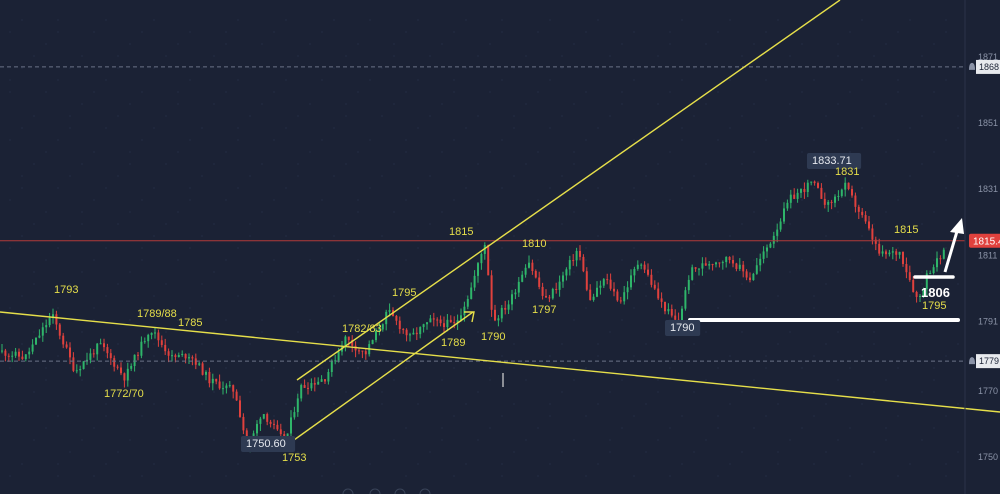  What do you see at coordinates (362, 329) in the screenshot?
I see `swing-label: 1782/83` at bounding box center [362, 329].